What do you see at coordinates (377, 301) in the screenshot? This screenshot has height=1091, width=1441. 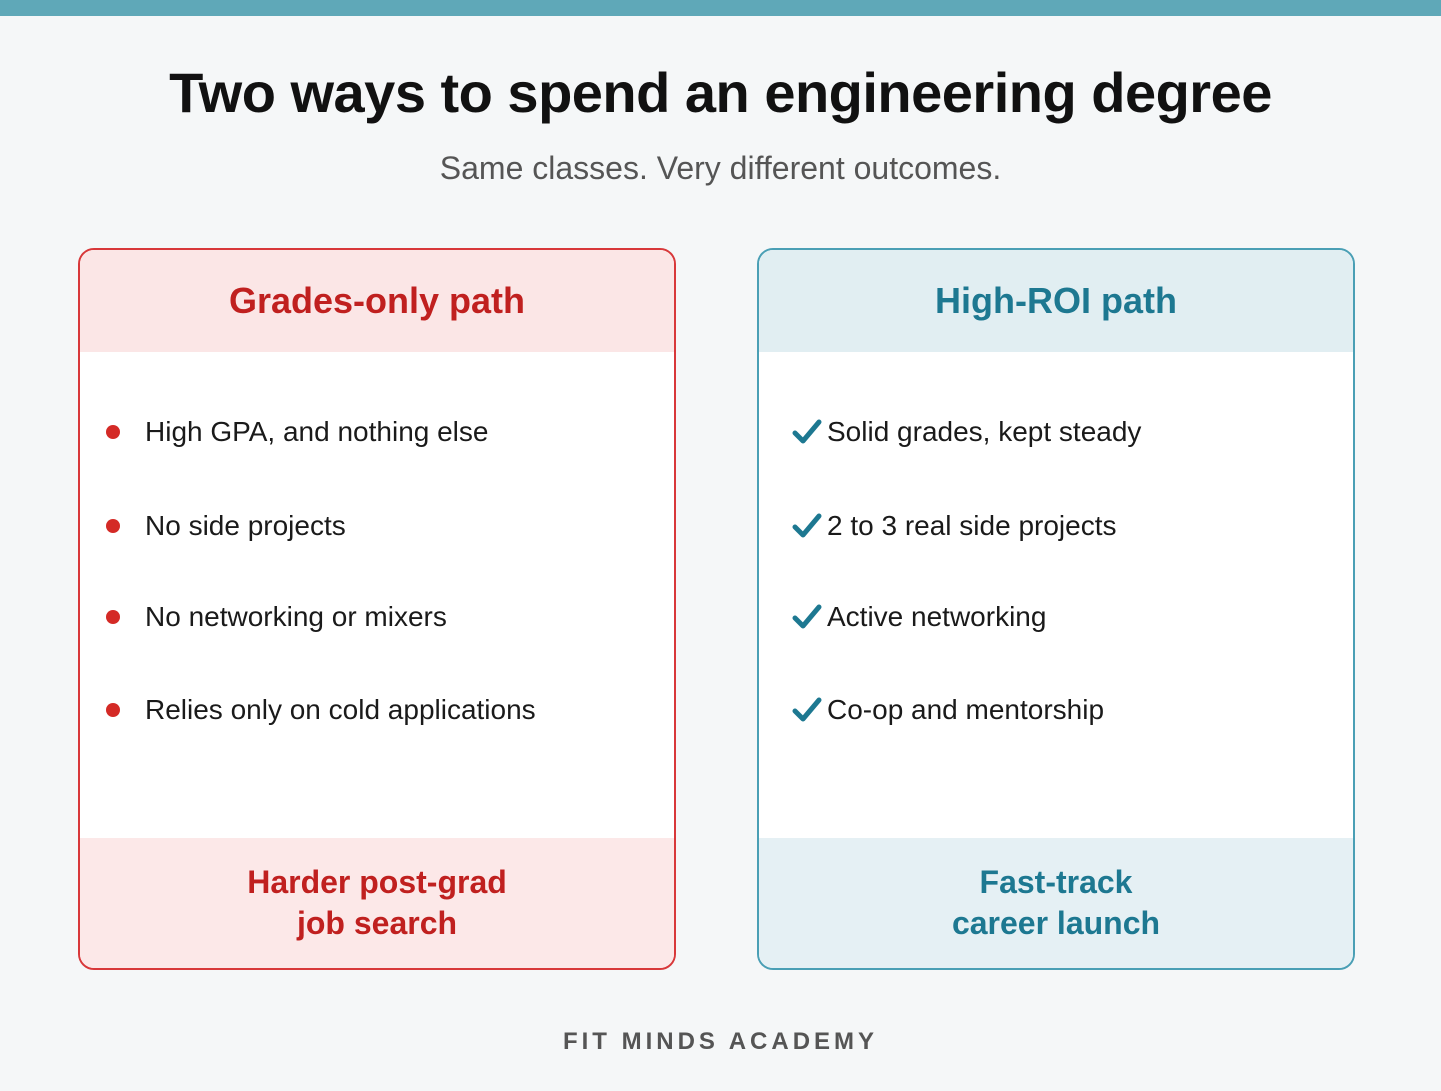 I see `grades-only-card-header: Grades-only path` at bounding box center [377, 301].